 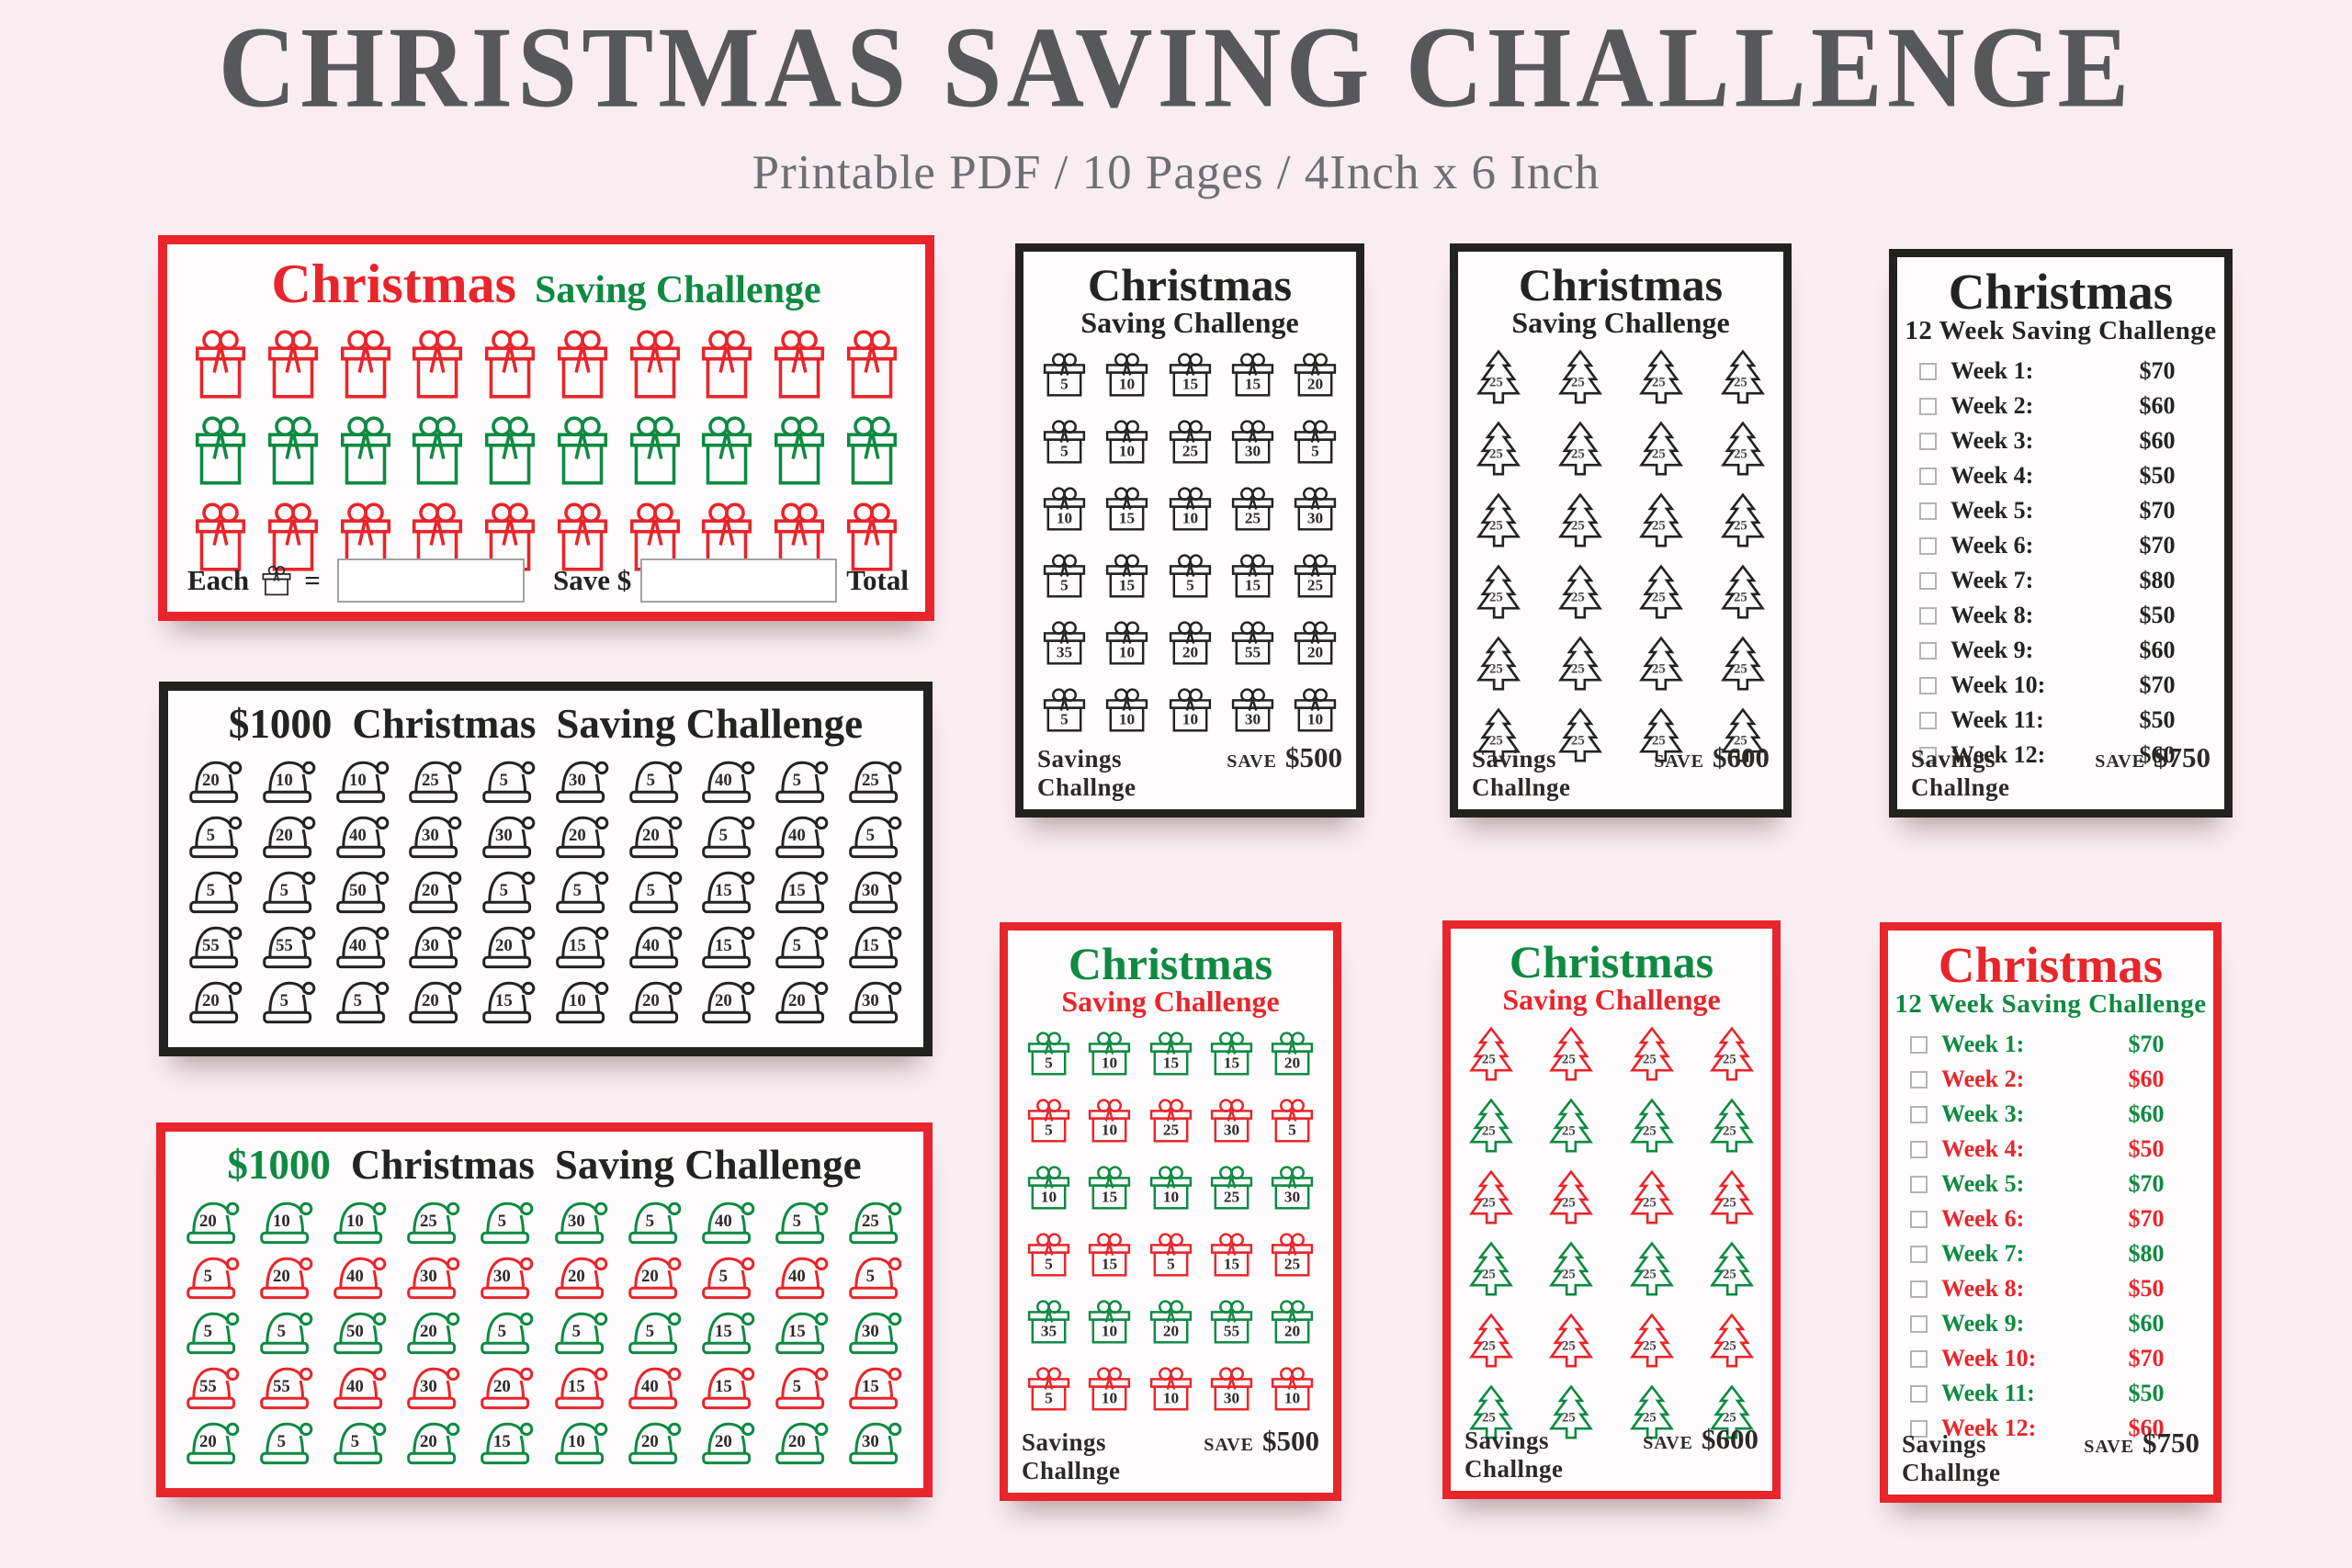 I want to click on svg-text: 5, so click(x=1049, y=1062).